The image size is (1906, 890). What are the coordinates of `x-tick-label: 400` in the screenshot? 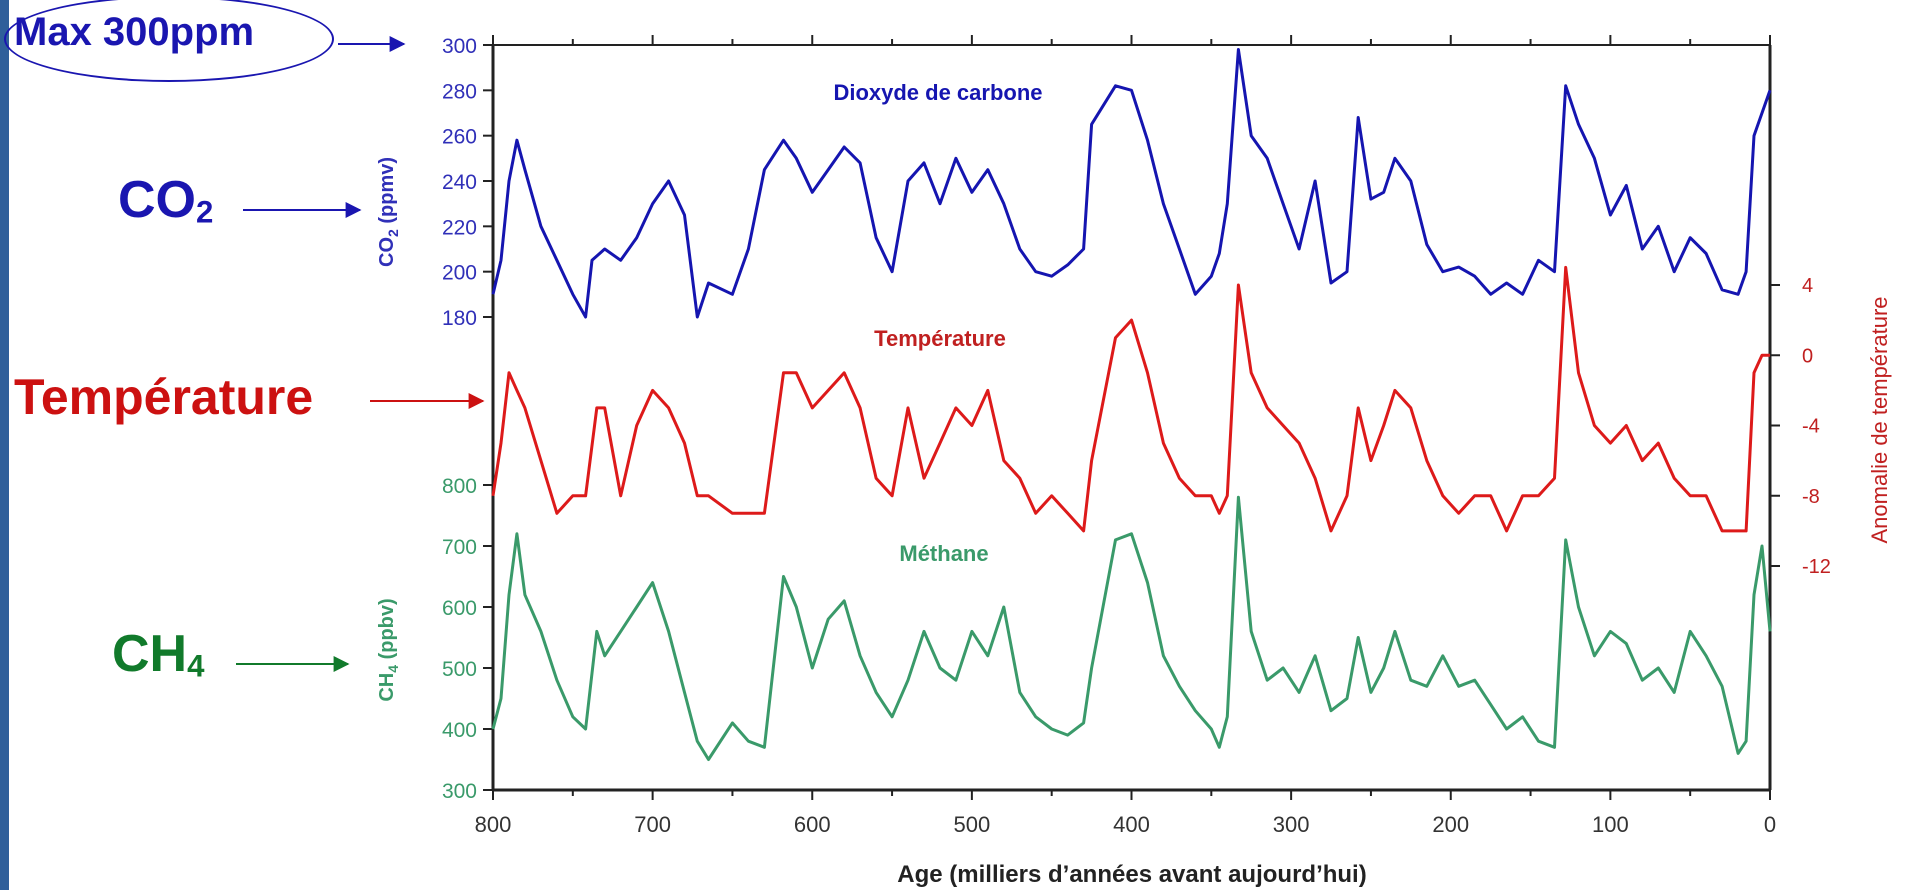 It's located at (1131, 824).